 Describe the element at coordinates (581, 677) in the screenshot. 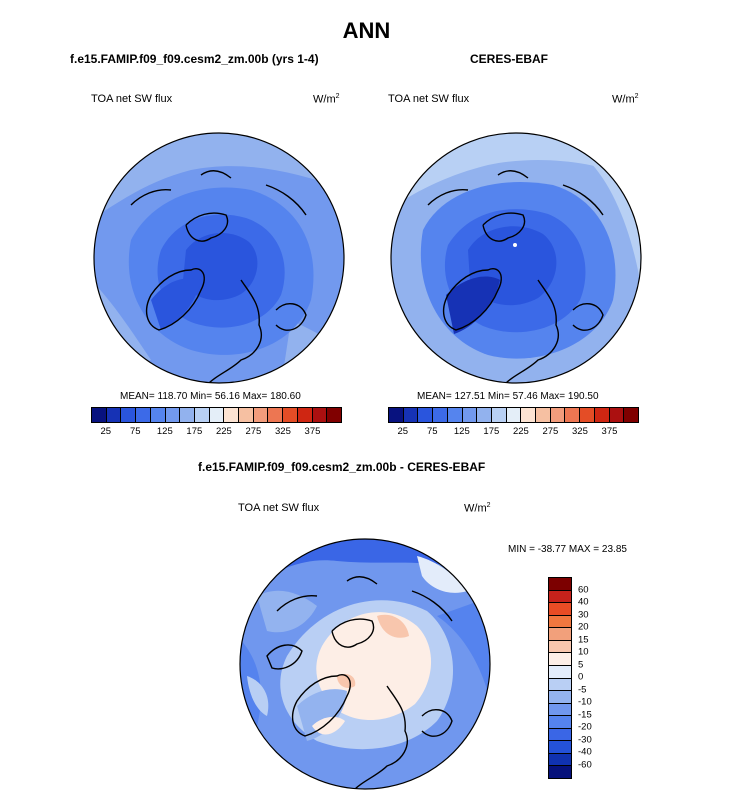

I see `colorbar-tick-label: 0` at that location.